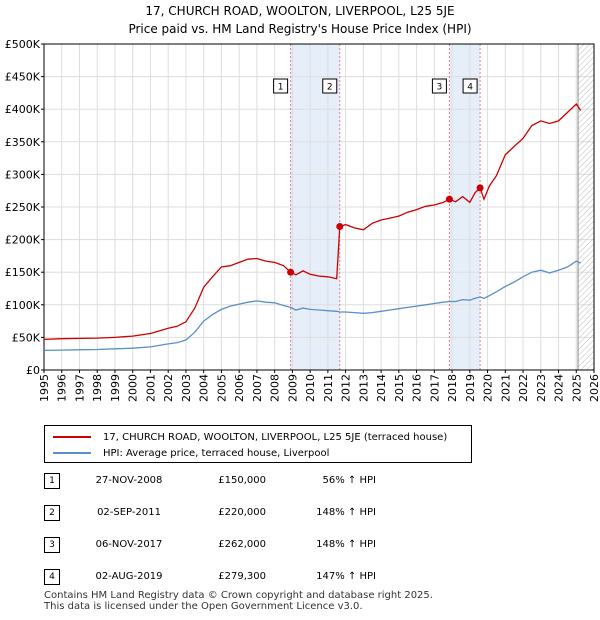 This screenshot has height=620, width=600. What do you see at coordinates (328, 388) in the screenshot?
I see `x-tick-label: 2011` at bounding box center [328, 388].